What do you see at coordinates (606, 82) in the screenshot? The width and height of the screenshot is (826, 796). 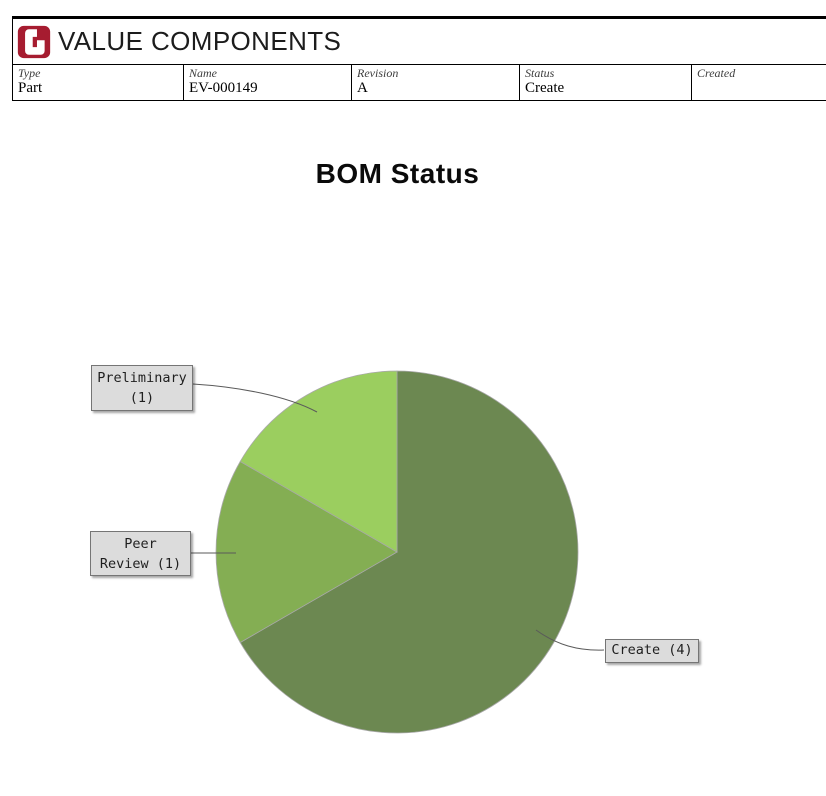 I see `info-cell-status: Status Create` at bounding box center [606, 82].